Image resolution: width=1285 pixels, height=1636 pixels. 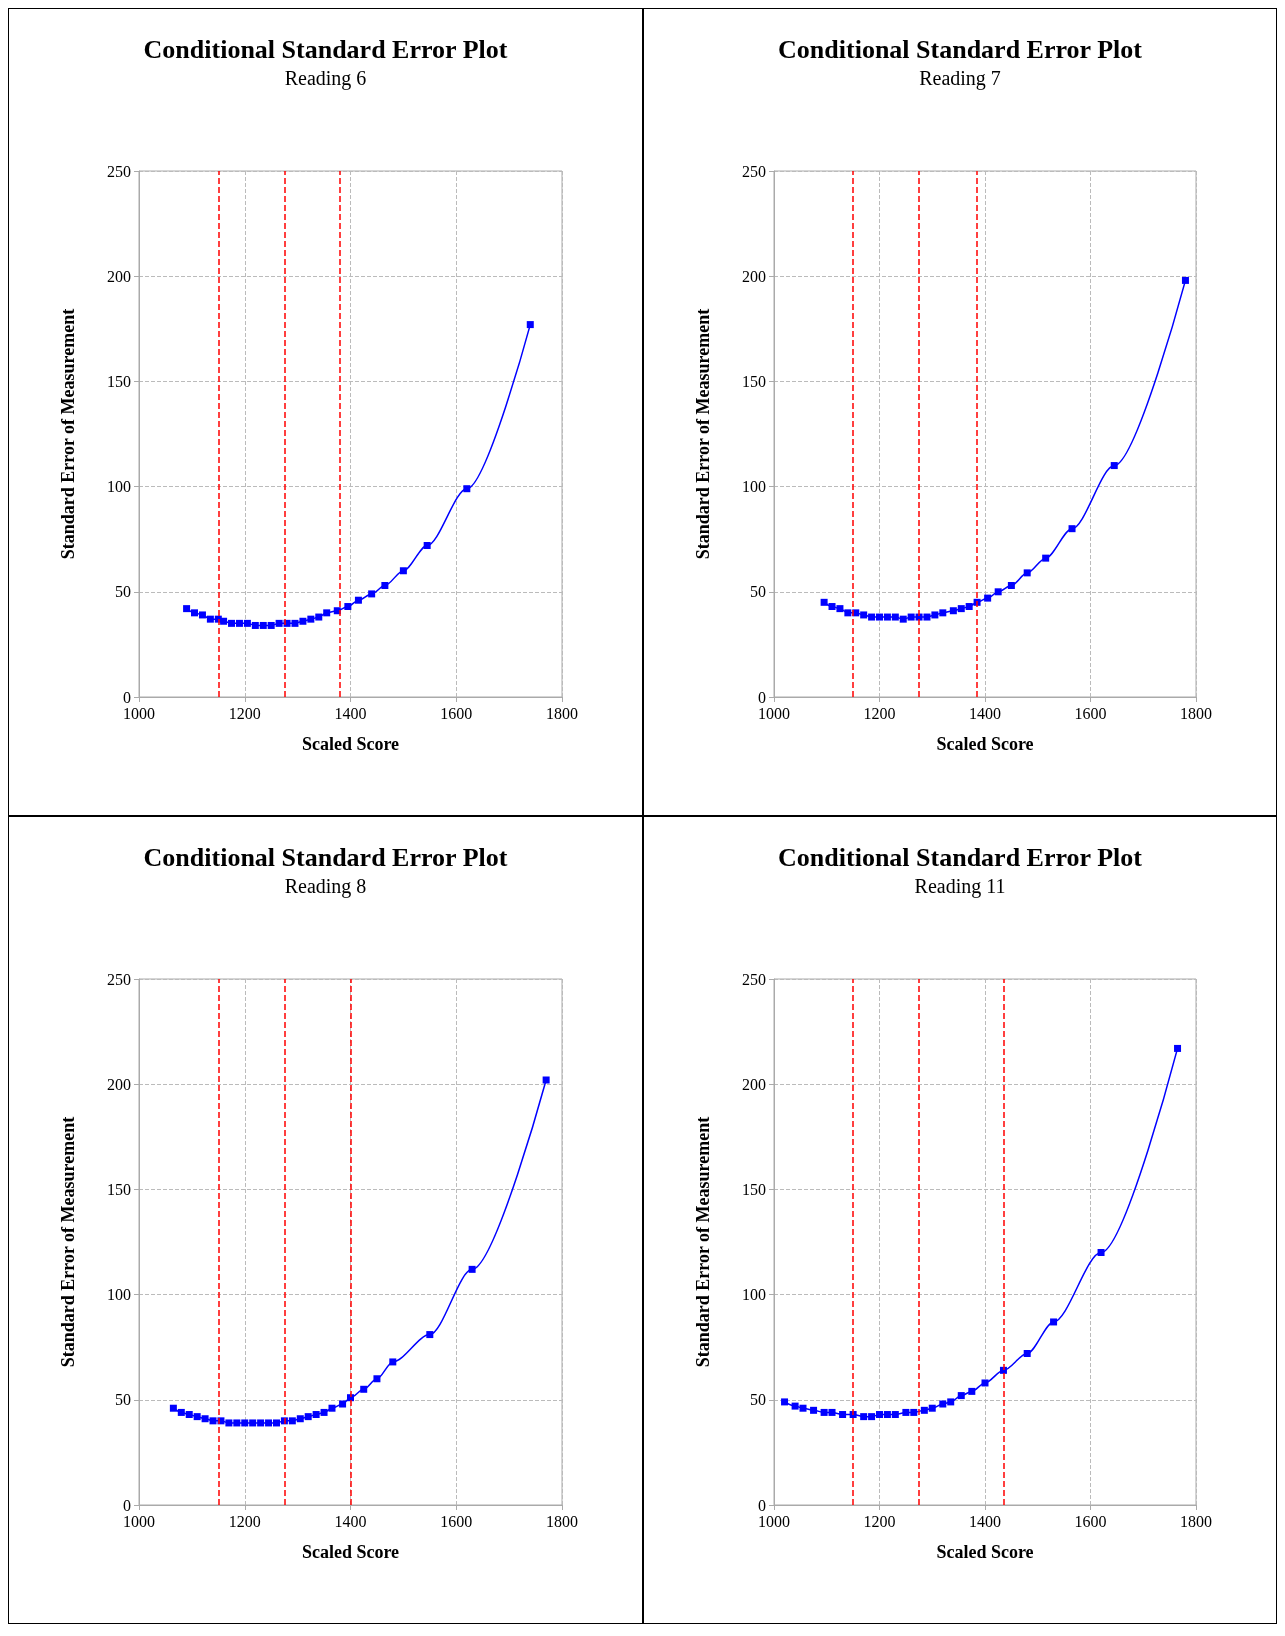 I want to click on chart-subtitle: Reading 7, so click(x=960, y=78).